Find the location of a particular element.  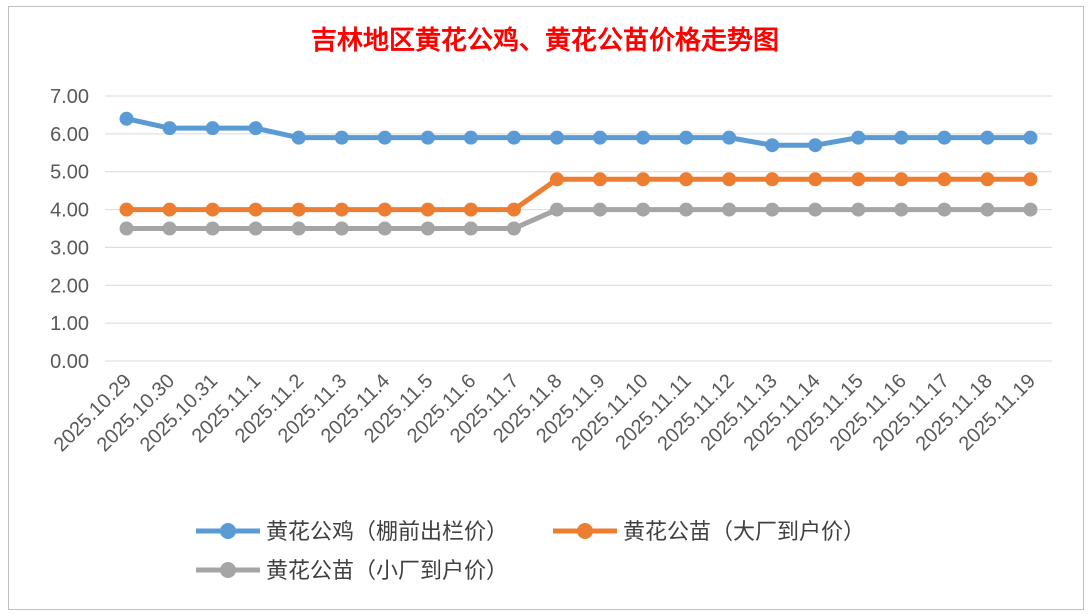

y-tick-label: 4.00 is located at coordinates (69, 211).